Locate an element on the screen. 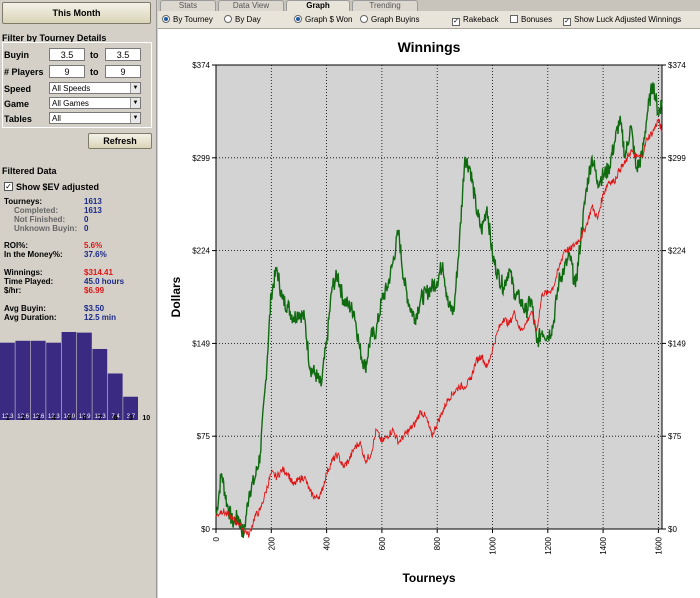 This screenshot has height=598, width=700. y-tick-label-right: $299 is located at coordinates (677, 158).